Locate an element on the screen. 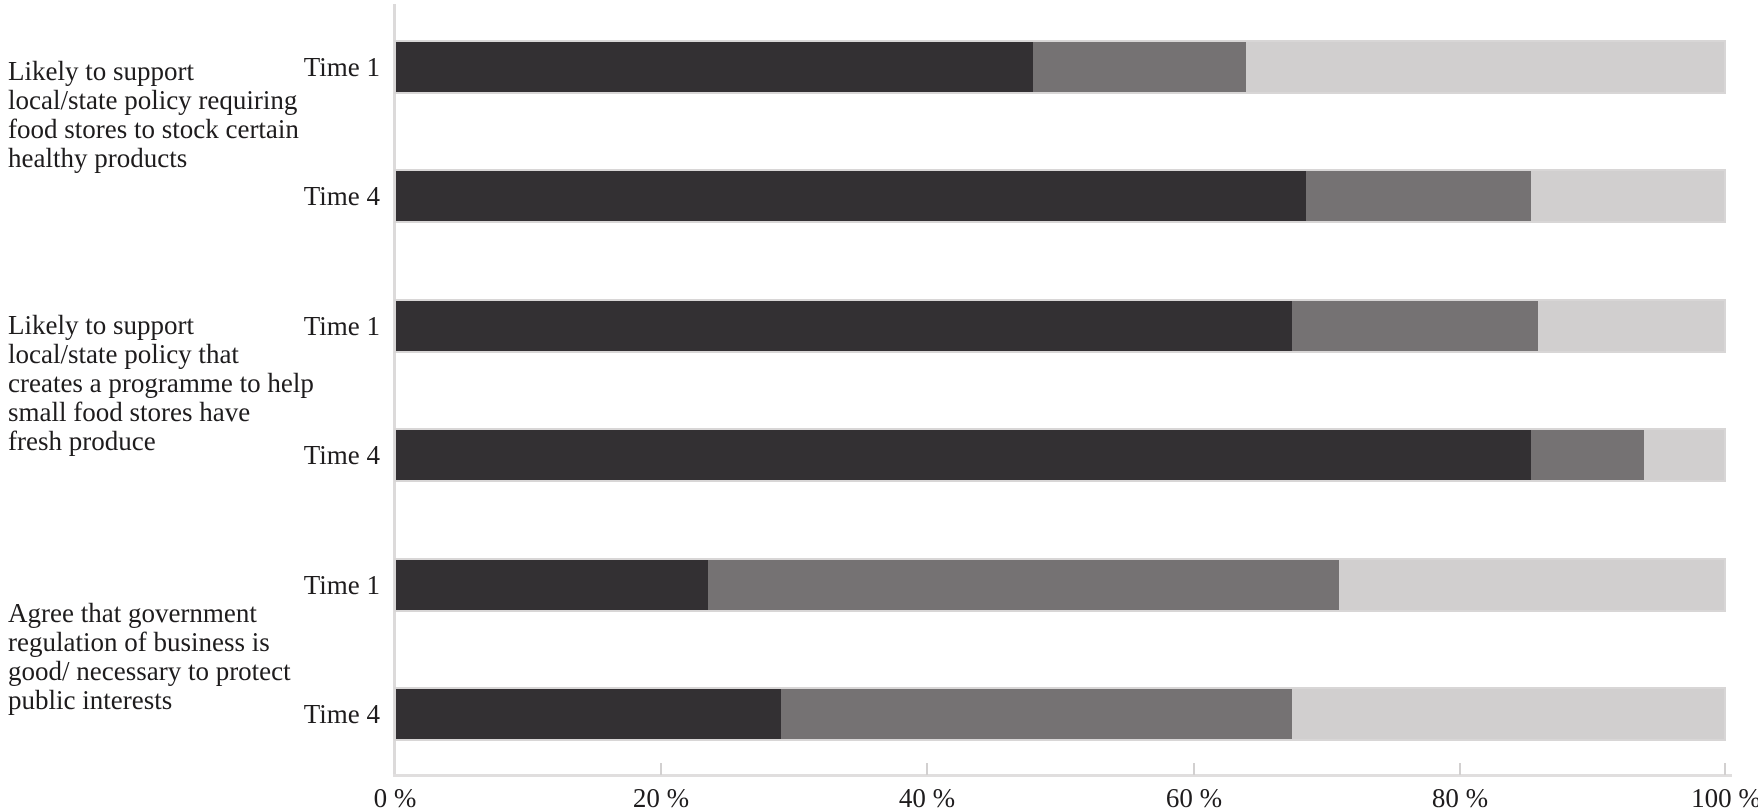  x-axis-line is located at coordinates (1062, 775).